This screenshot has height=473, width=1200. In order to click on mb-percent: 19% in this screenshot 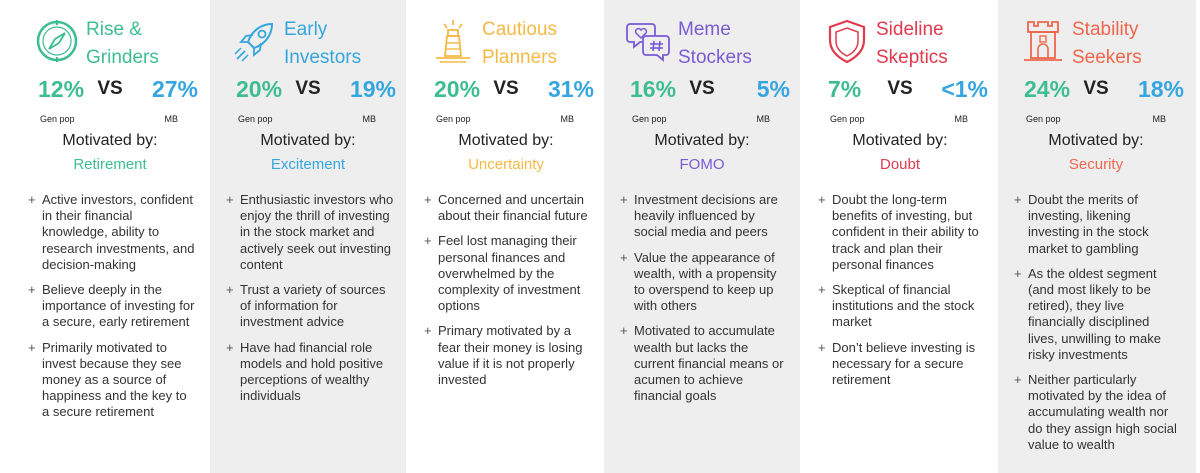, I will do `click(372, 89)`.